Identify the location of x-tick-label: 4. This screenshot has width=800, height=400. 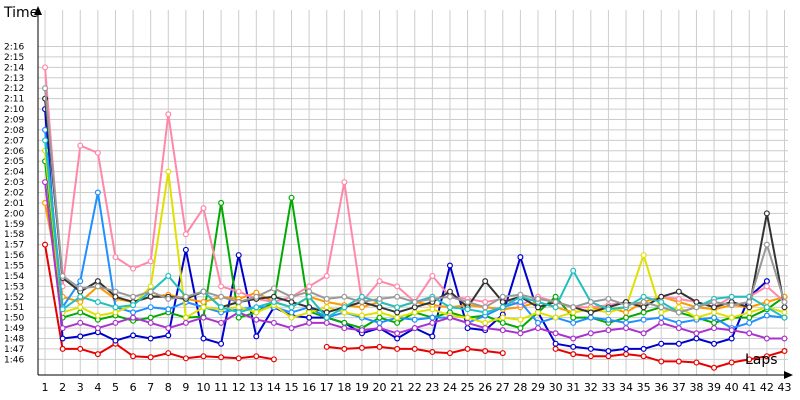
(97, 387).